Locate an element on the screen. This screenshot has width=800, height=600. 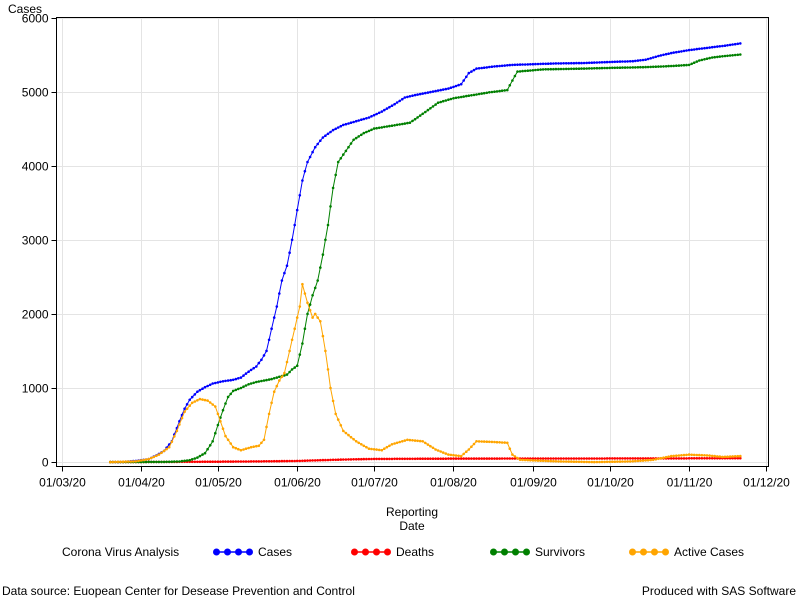
legend-label: Survivors is located at coordinates (560, 552).